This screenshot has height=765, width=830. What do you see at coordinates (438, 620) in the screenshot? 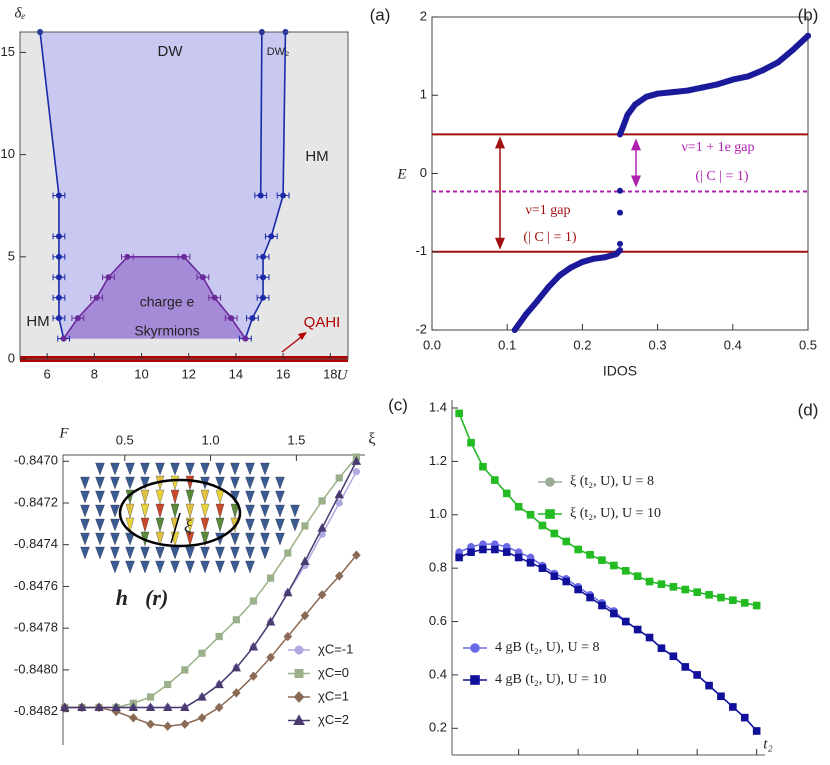
I see `y-tick-label: 0.6` at bounding box center [438, 620].